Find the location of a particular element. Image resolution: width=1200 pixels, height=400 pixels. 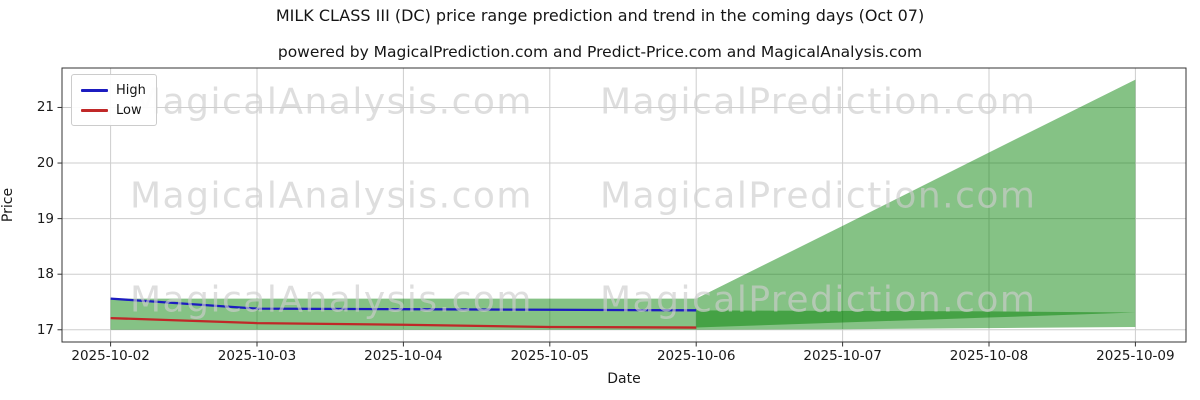

x-tick-label: 2025-10-08 is located at coordinates (989, 356).